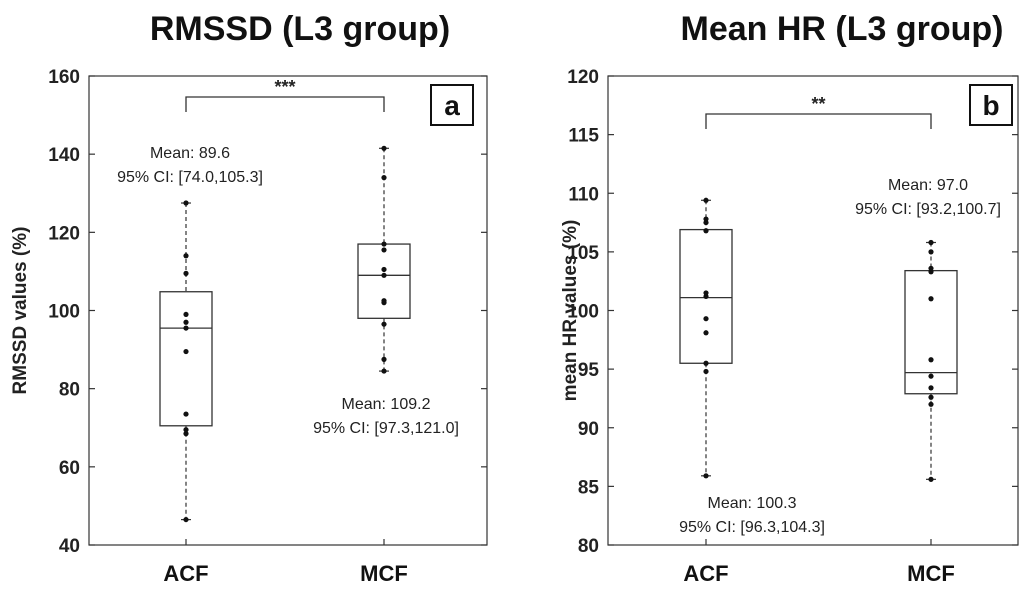  Describe the element at coordinates (818, 104) in the screenshot. I see `significance-label: **` at that location.